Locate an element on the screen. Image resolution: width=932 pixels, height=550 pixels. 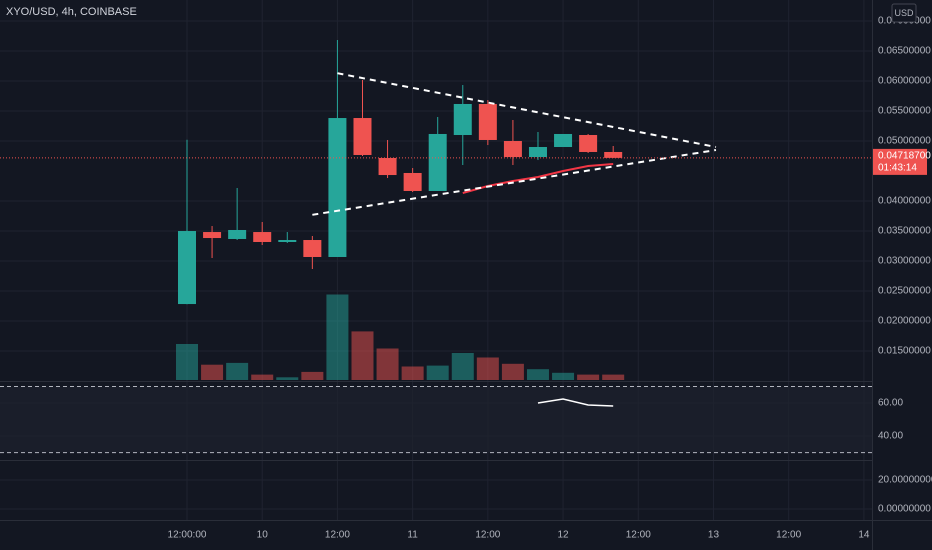
currency-box is located at coordinates (904, 13).